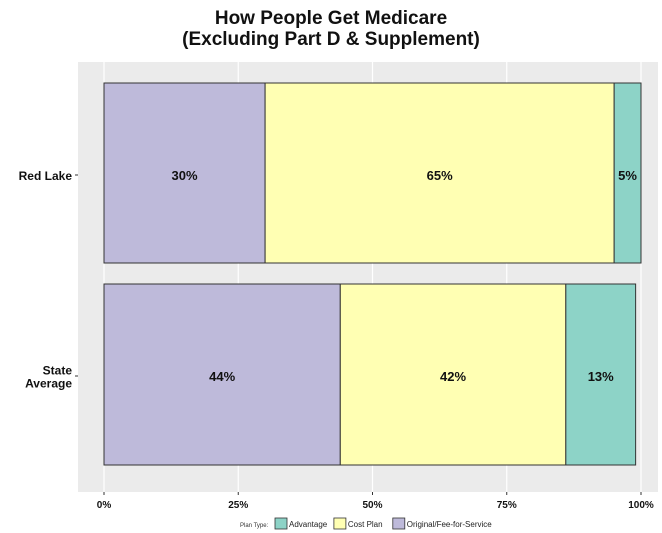  What do you see at coordinates (641, 505) in the screenshot?
I see `x-tick-label-4: 100%` at bounding box center [641, 505].